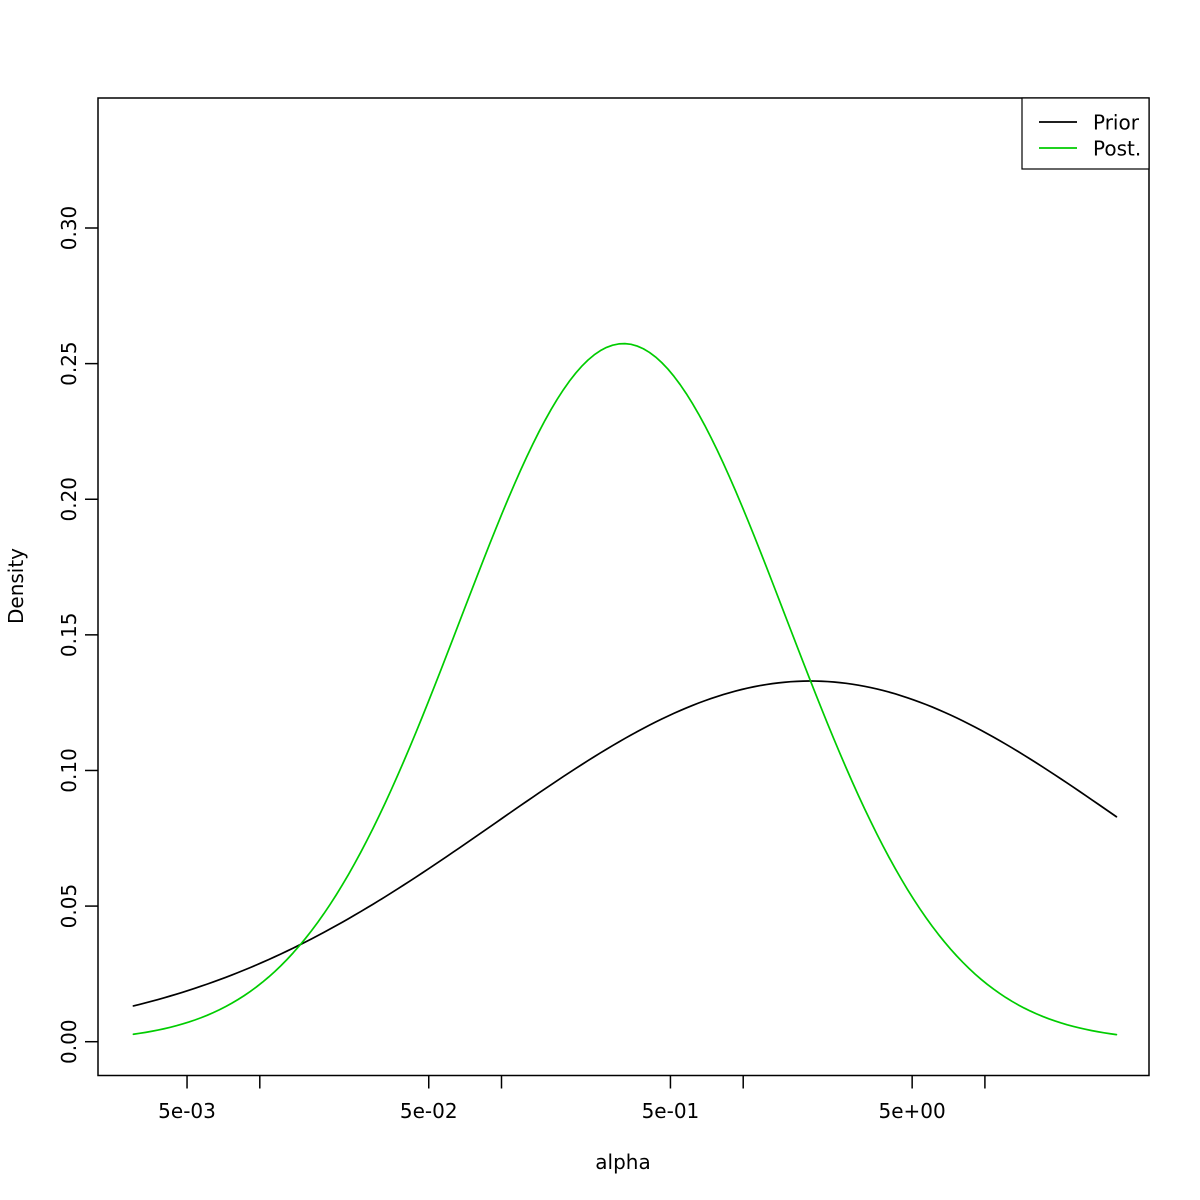  I want to click on legend-post-label: Post., so click(1117, 149).